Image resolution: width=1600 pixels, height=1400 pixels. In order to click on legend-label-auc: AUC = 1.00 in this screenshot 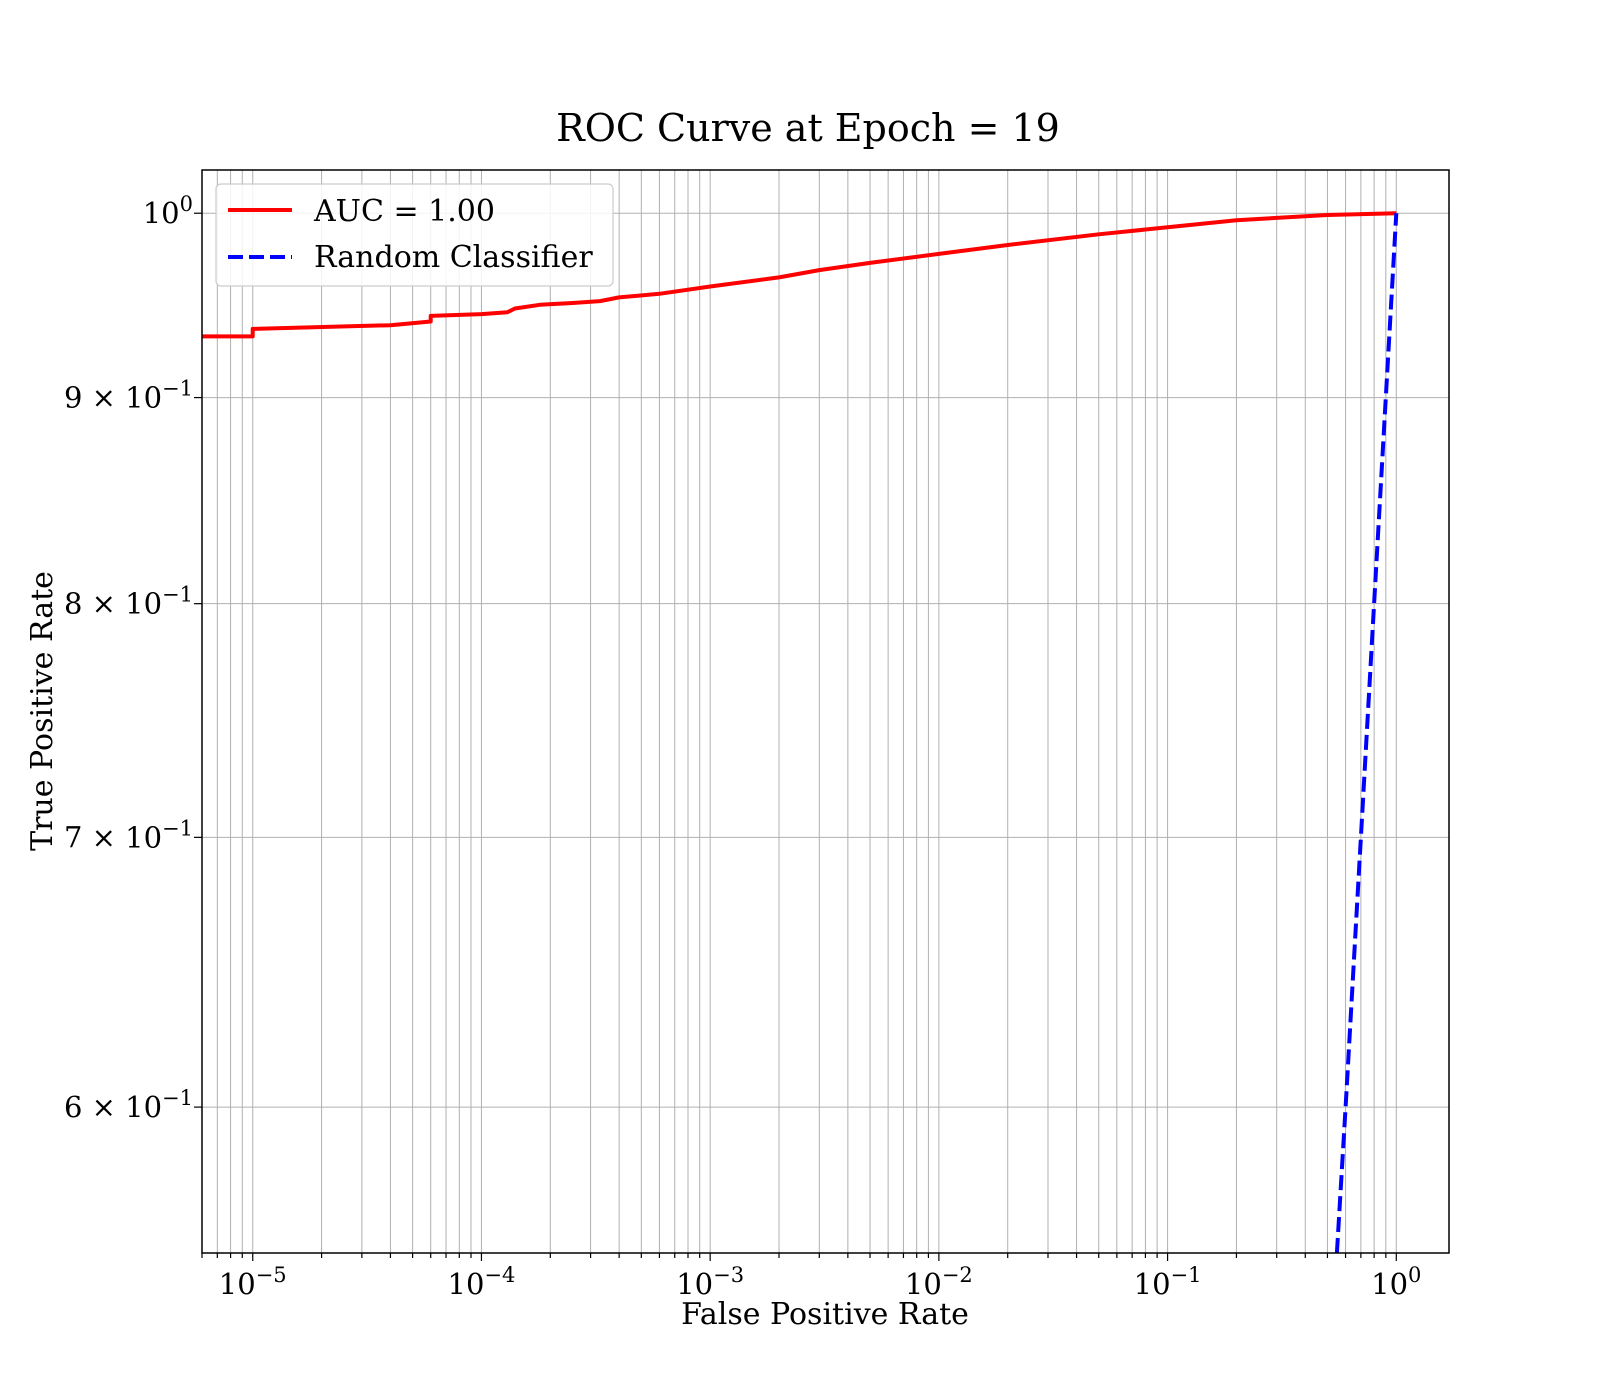, I will do `click(404, 211)`.